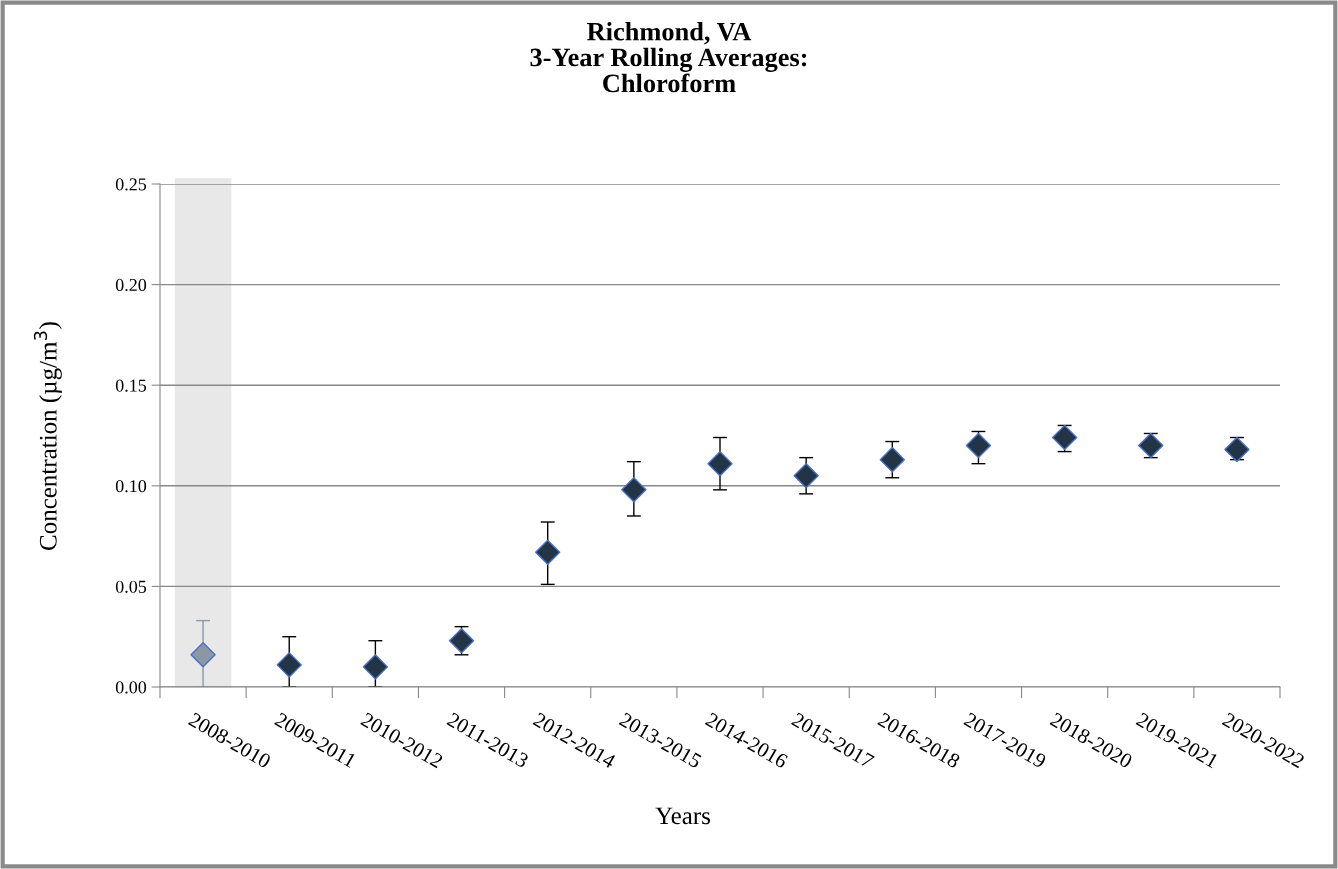 The width and height of the screenshot is (1338, 869). Describe the element at coordinates (668, 57) in the screenshot. I see `chart-title: Richmond, VA 3-Year Rolling Averages: Chloroform` at that location.